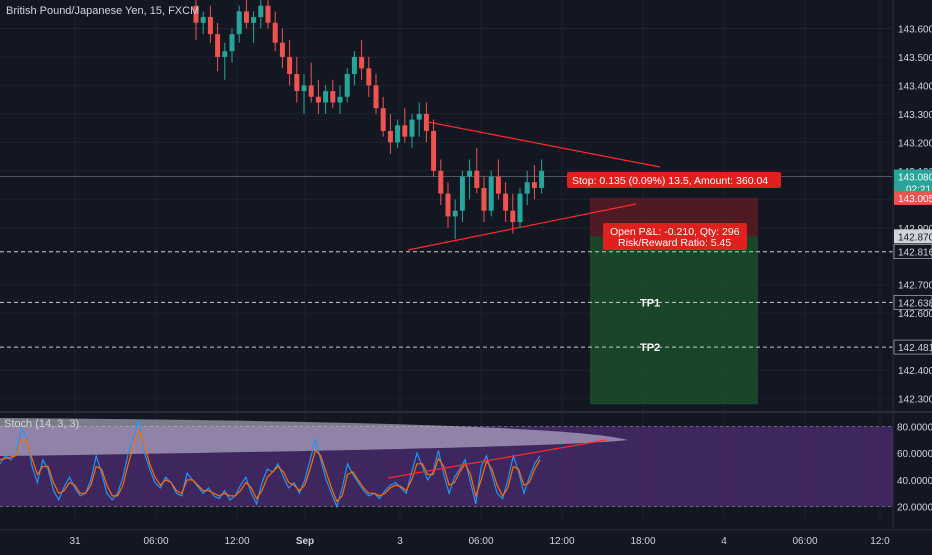 This screenshot has width=932, height=555. I want to click on time-tick-3: Sep, so click(305, 541).